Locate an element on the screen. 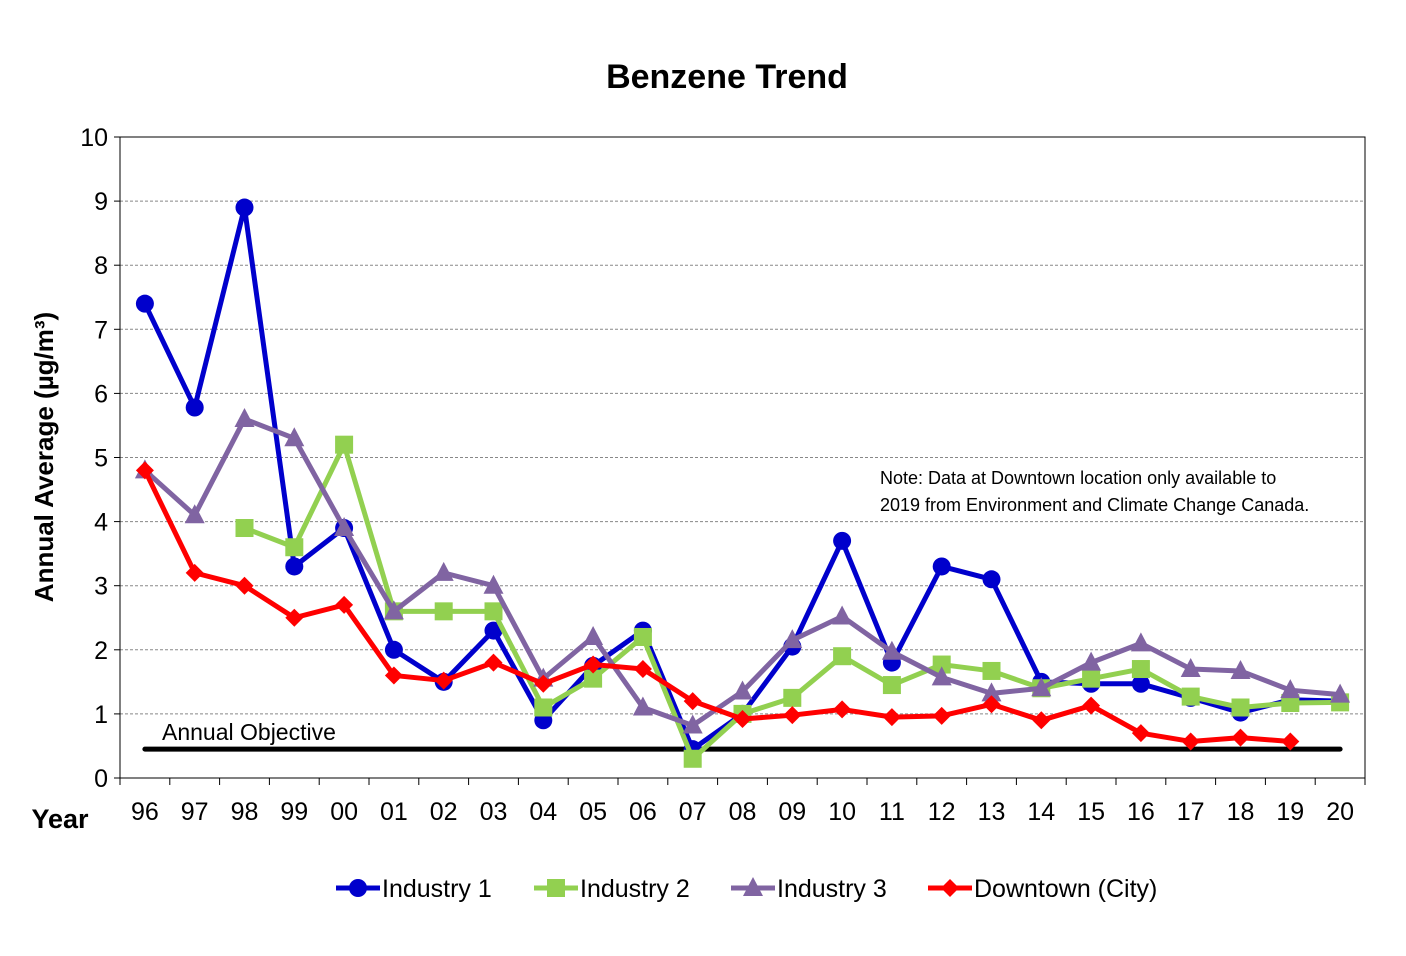 The image size is (1406, 956). chart-title: Benzene Trend is located at coordinates (727, 77).